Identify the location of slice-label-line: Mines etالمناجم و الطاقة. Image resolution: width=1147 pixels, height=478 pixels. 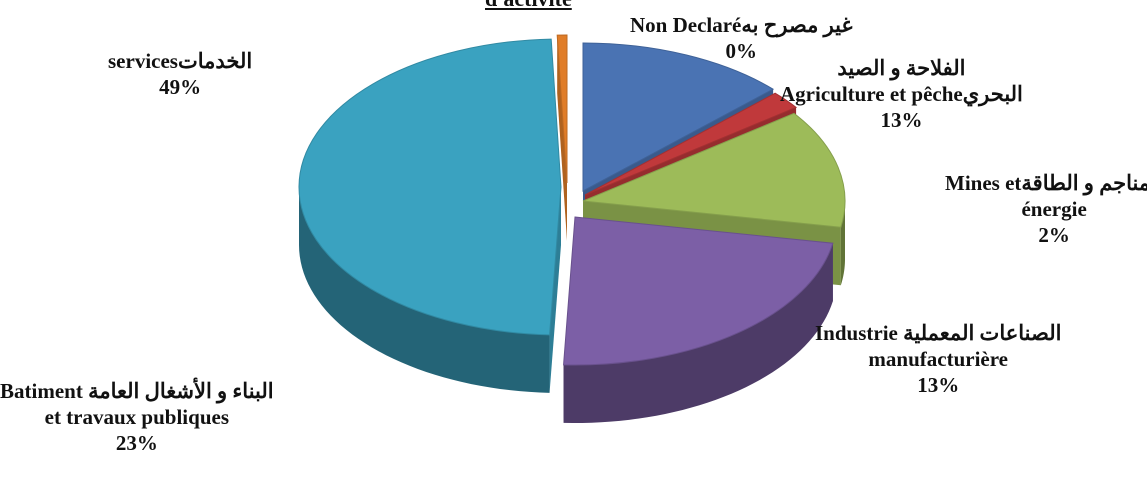
(1046, 183).